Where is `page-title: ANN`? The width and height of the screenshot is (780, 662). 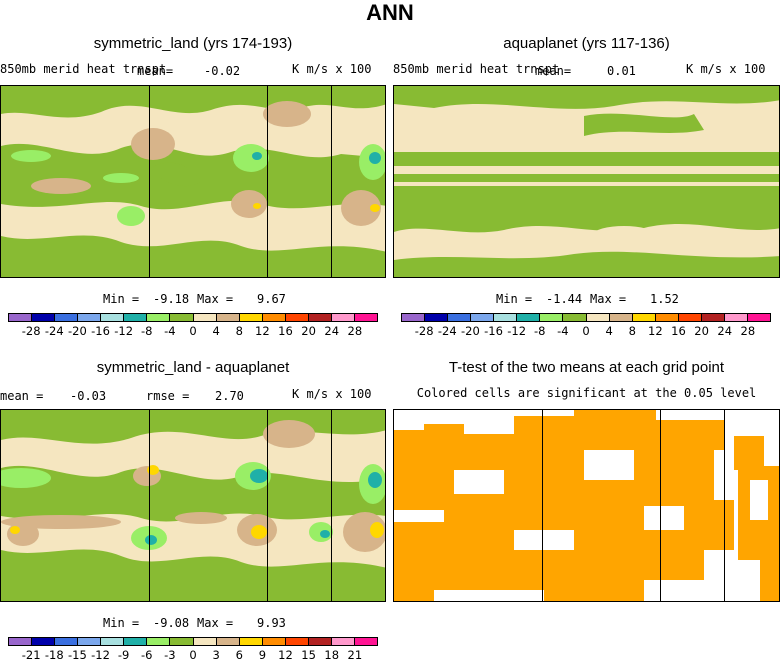
page-title: ANN is located at coordinates (390, 12).